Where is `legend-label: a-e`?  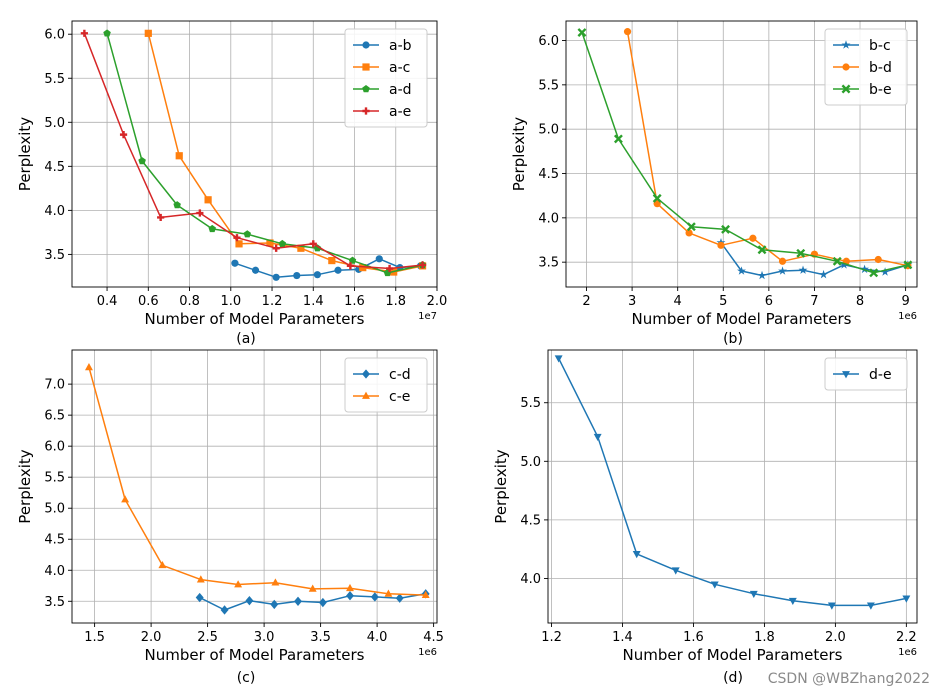 legend-label: a-e is located at coordinates (400, 112).